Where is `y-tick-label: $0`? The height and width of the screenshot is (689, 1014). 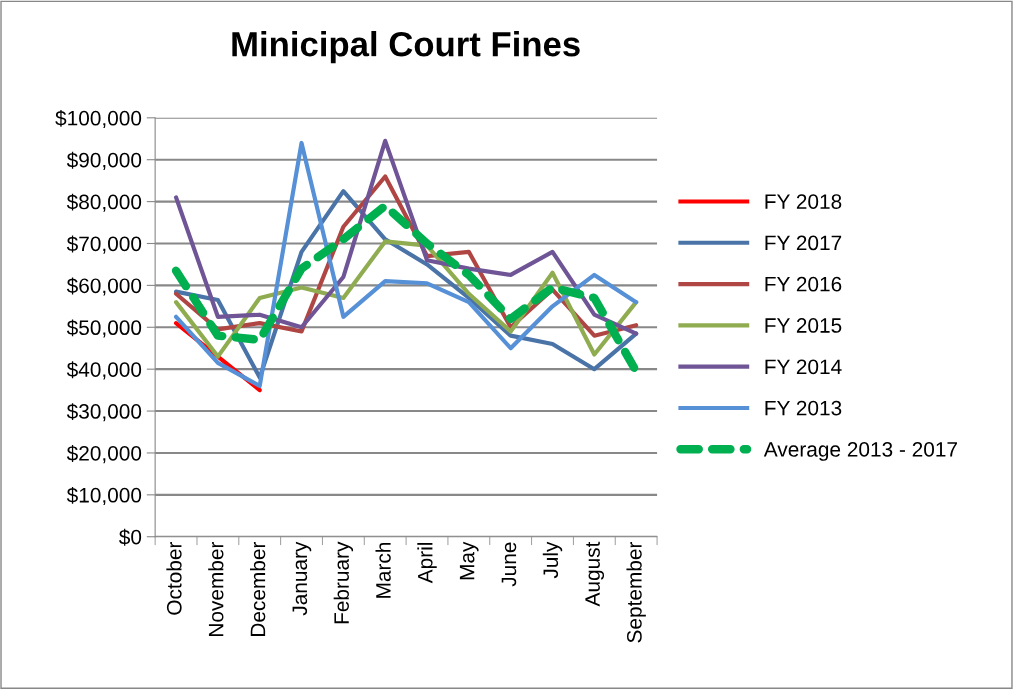
y-tick-label: $0 is located at coordinates (130, 537).